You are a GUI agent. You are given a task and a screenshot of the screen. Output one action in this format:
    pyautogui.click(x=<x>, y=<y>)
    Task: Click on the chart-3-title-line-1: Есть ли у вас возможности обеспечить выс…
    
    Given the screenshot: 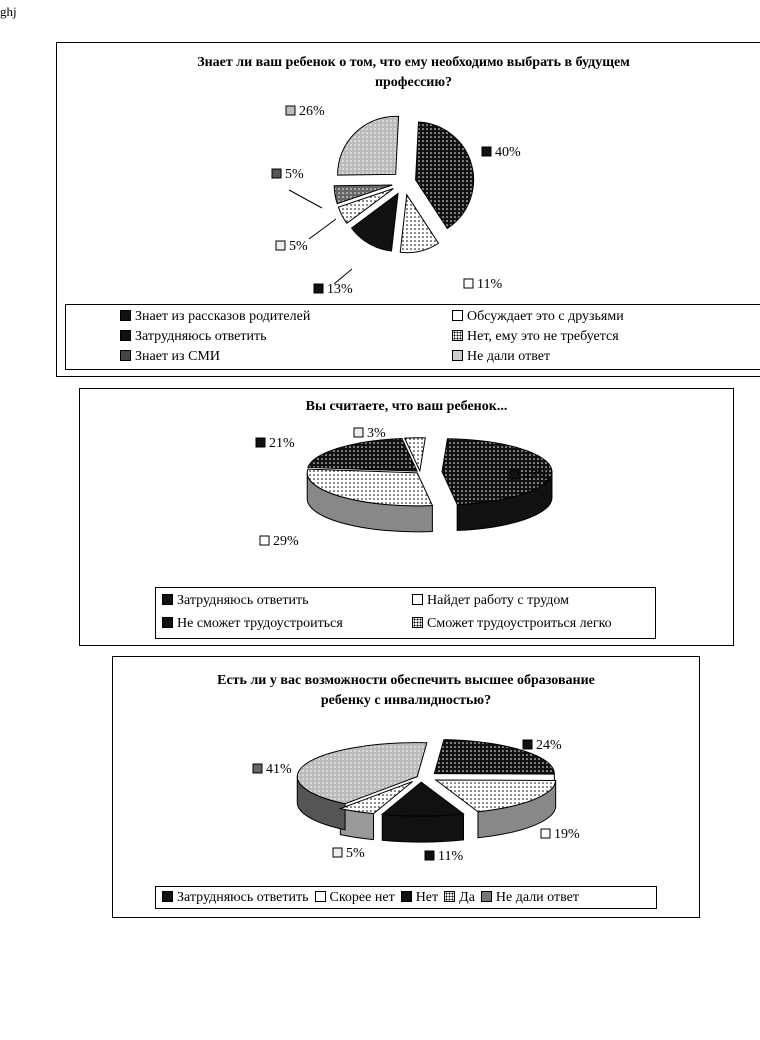 What is the action you would take?
    pyautogui.click(x=406, y=680)
    